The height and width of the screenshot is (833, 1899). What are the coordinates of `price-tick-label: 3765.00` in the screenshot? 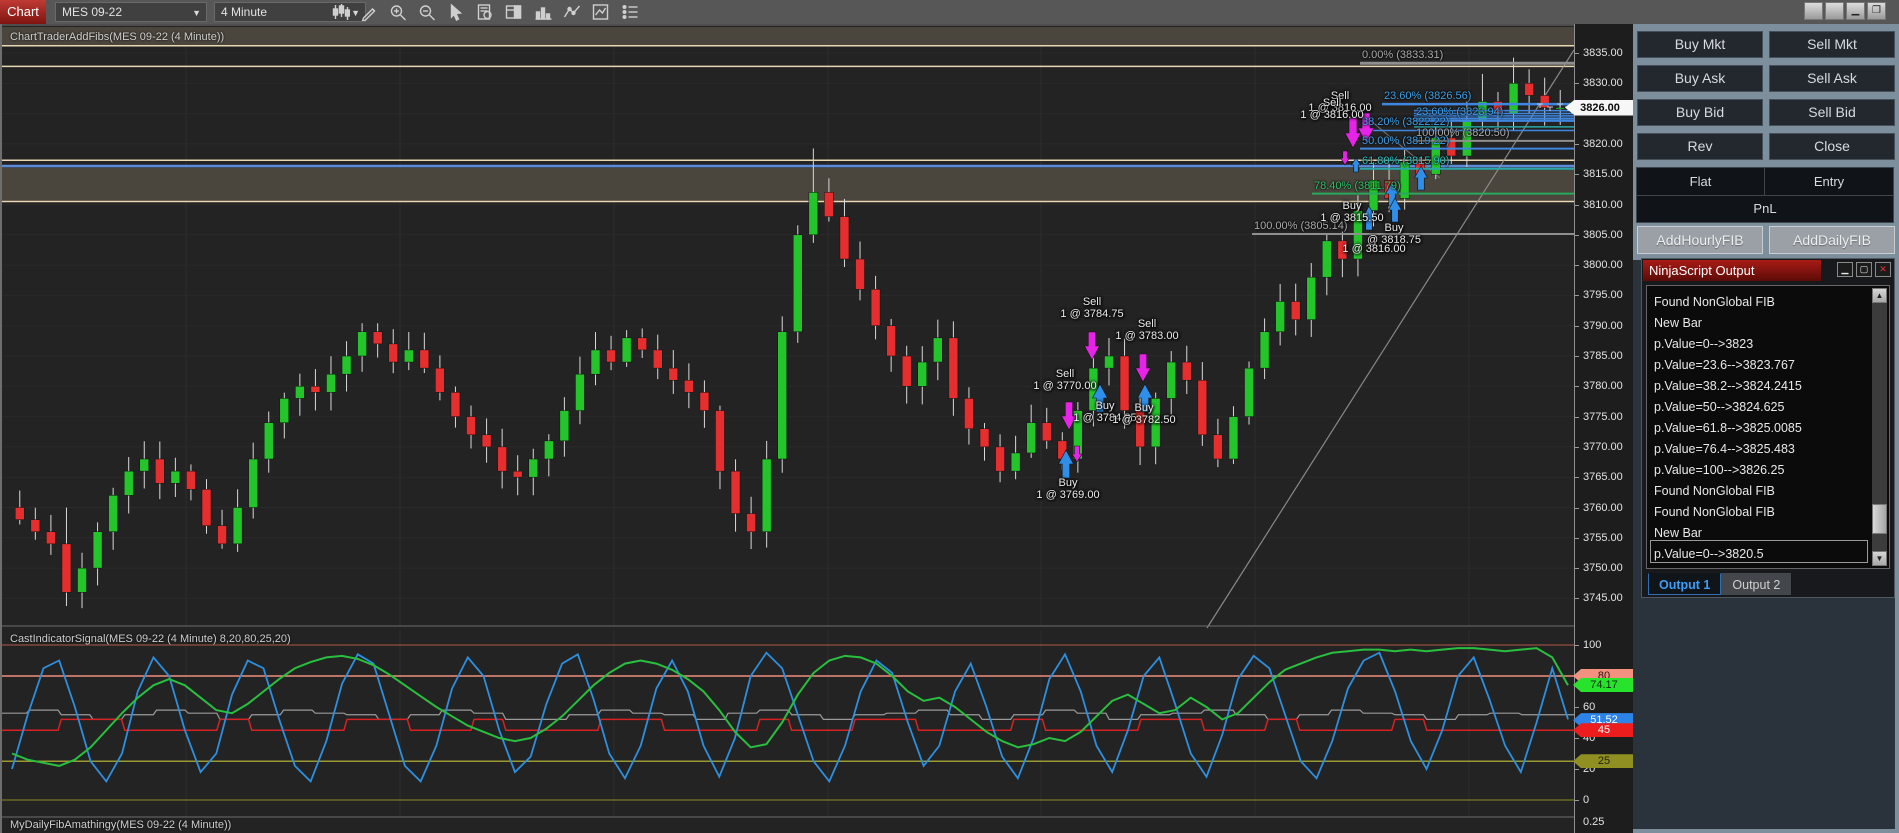 It's located at (1603, 477).